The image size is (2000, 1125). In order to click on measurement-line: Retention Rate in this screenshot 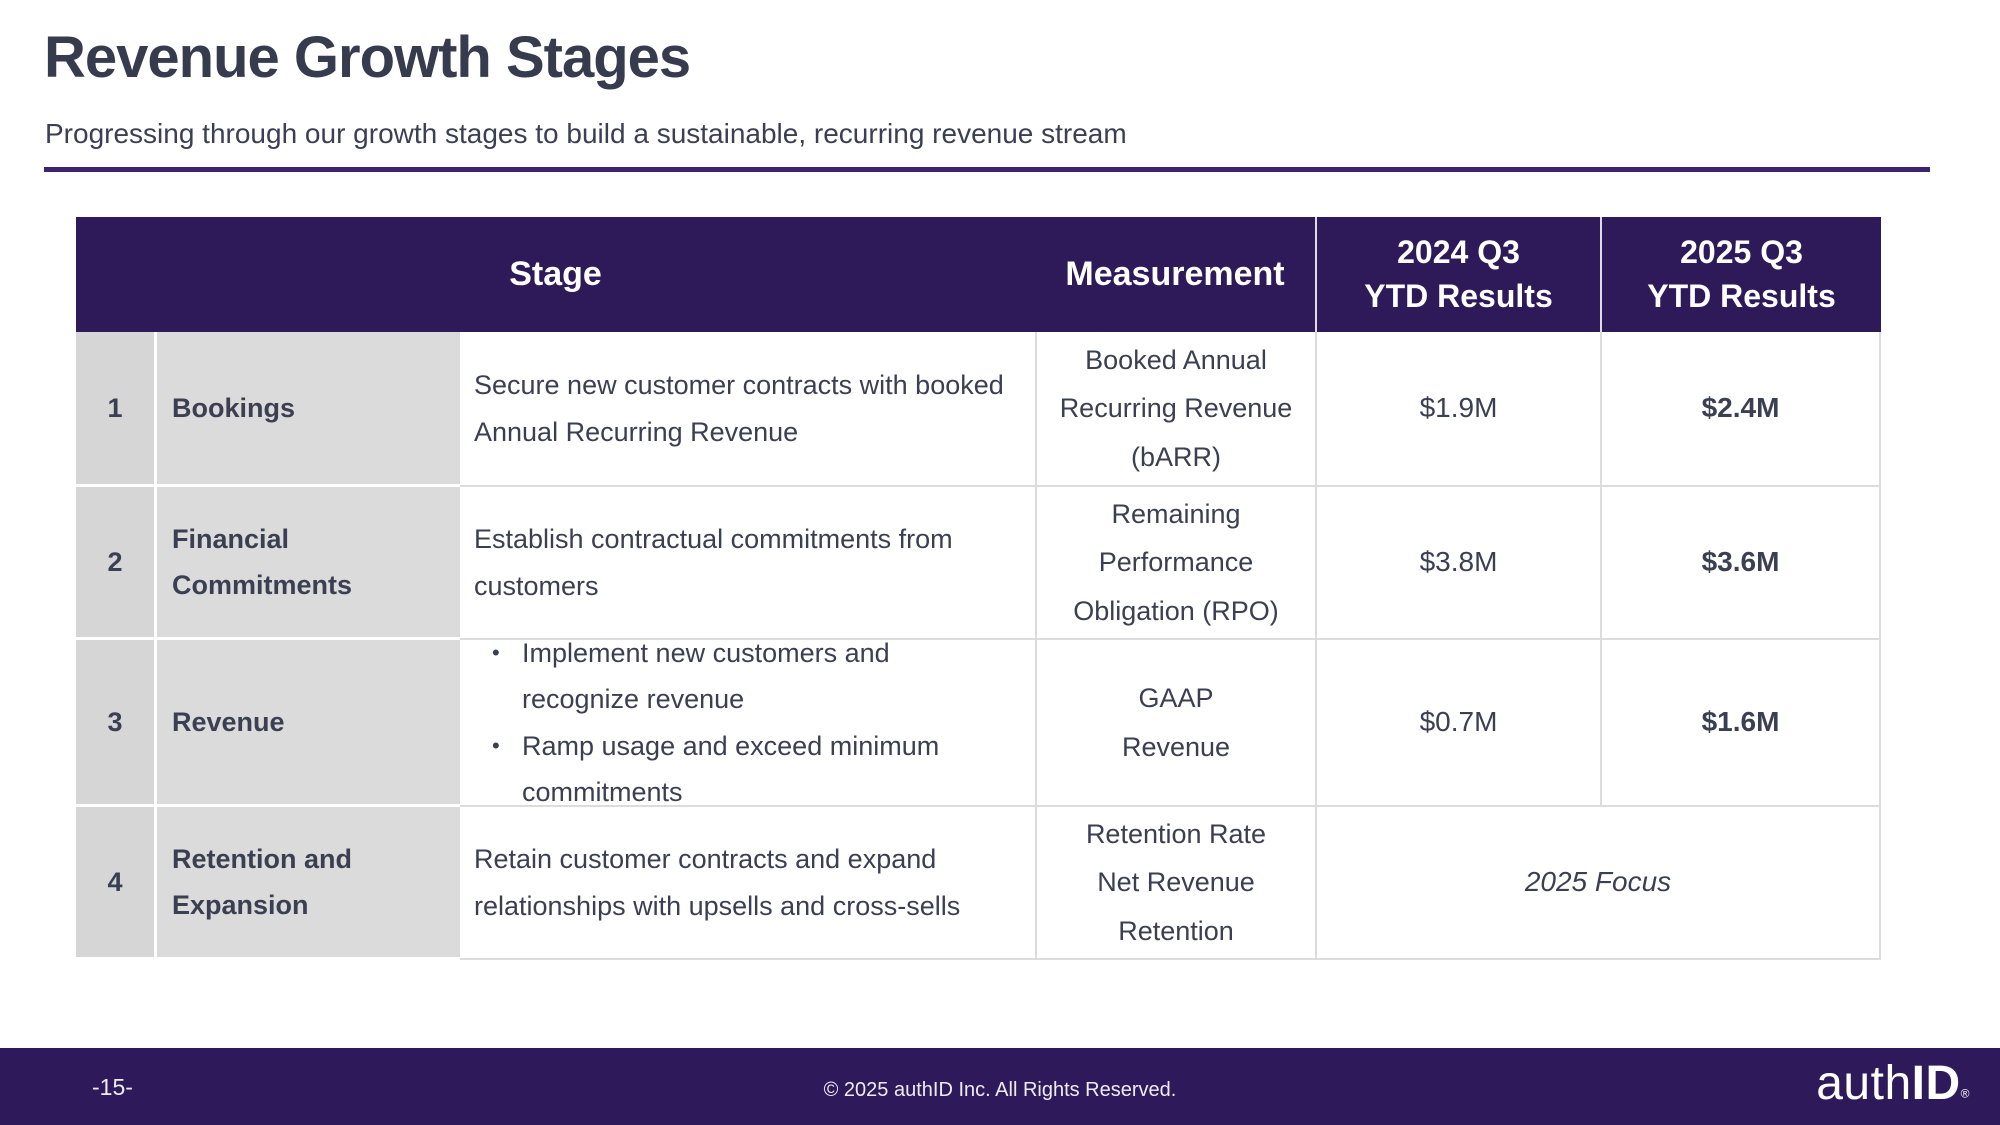, I will do `click(1176, 834)`.